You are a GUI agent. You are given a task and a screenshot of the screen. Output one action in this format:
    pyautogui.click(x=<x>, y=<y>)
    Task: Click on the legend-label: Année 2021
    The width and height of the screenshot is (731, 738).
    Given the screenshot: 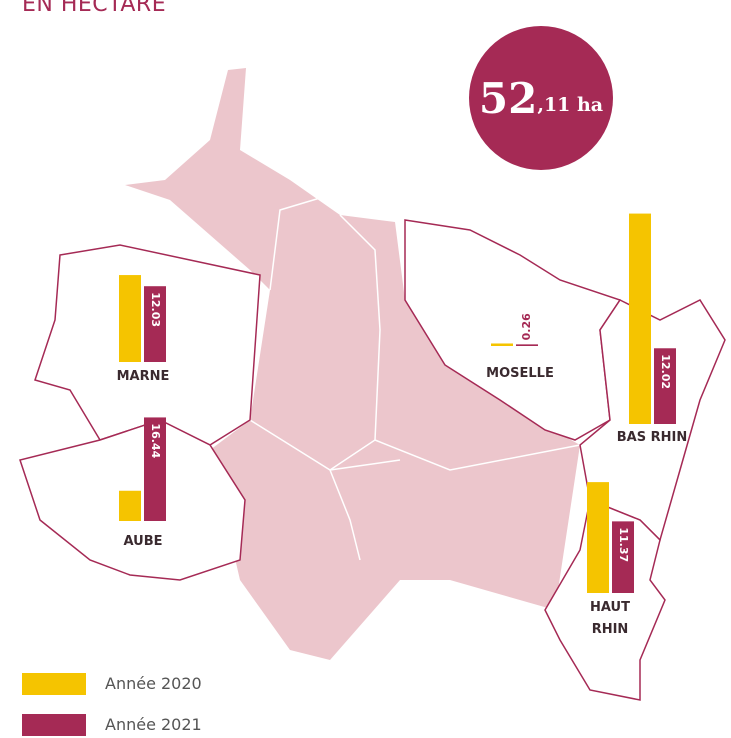 What is the action you would take?
    pyautogui.click(x=153, y=724)
    